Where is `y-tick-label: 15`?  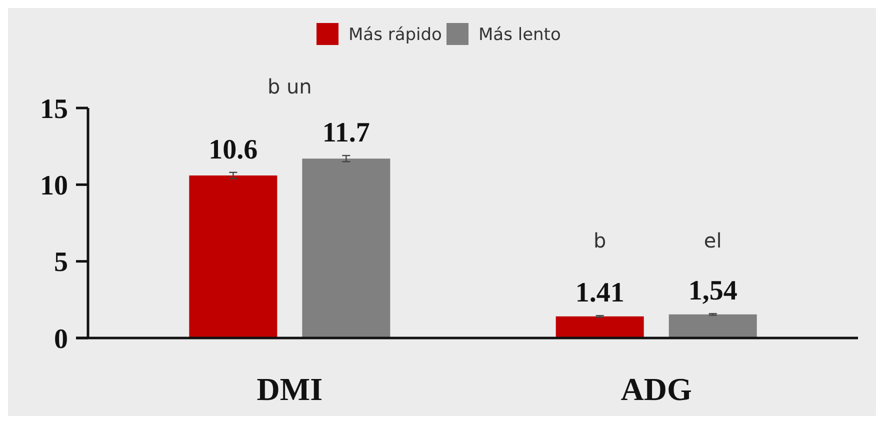
y-tick-label: 15 is located at coordinates (54, 109).